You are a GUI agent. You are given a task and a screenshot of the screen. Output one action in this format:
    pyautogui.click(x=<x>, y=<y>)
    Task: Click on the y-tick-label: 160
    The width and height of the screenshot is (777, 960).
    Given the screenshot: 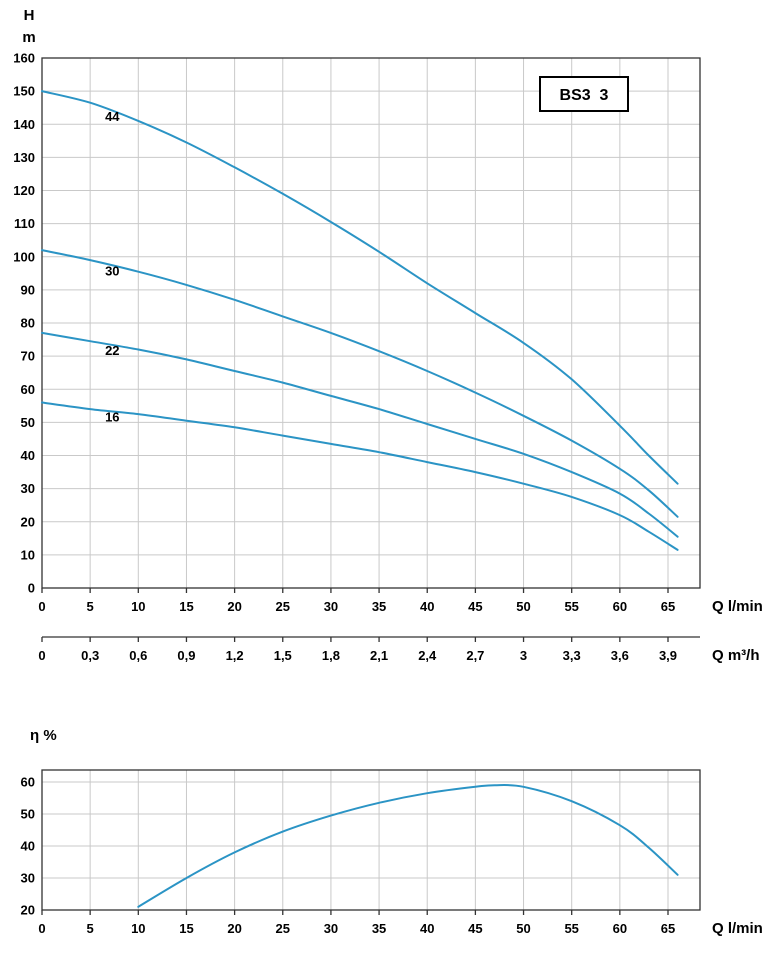 What is the action you would take?
    pyautogui.click(x=24, y=58)
    